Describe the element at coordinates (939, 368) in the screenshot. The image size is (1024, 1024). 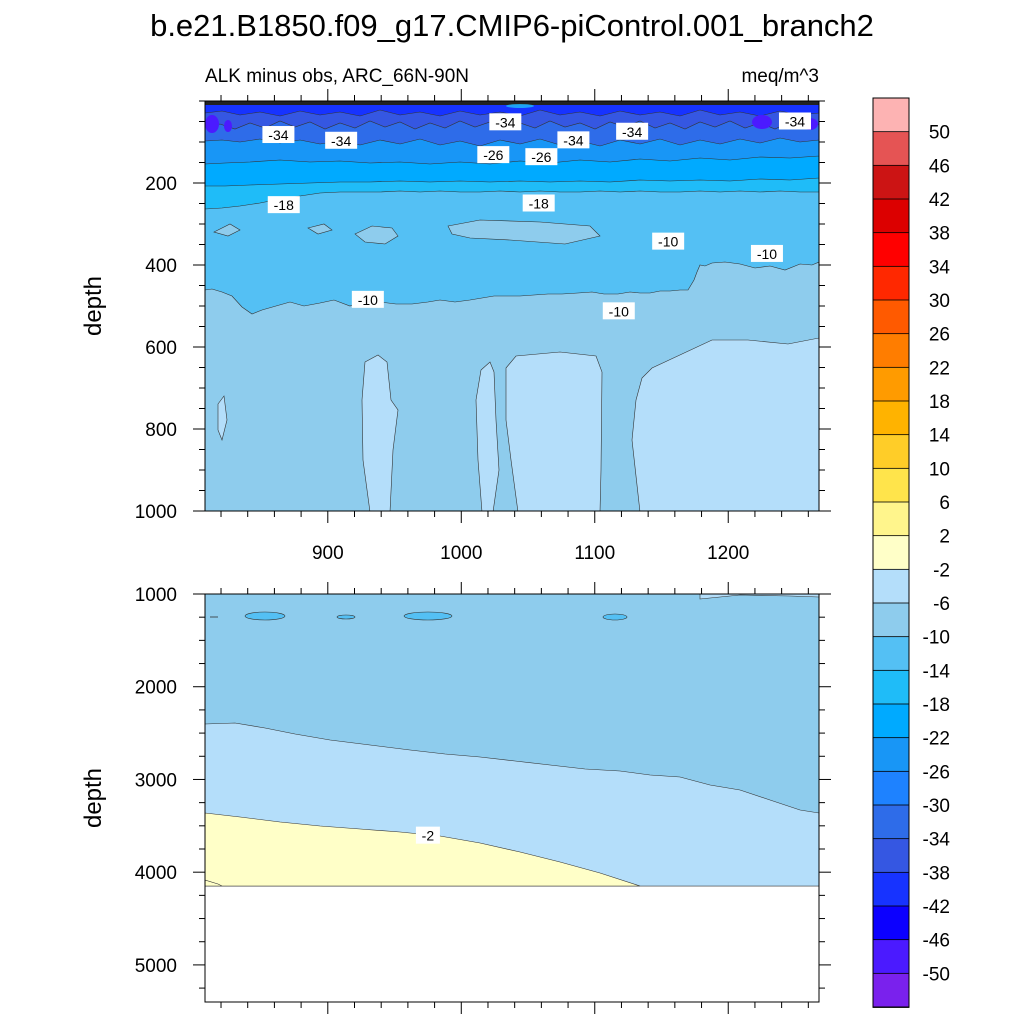
I see `colorbar-level-label: 22` at that location.